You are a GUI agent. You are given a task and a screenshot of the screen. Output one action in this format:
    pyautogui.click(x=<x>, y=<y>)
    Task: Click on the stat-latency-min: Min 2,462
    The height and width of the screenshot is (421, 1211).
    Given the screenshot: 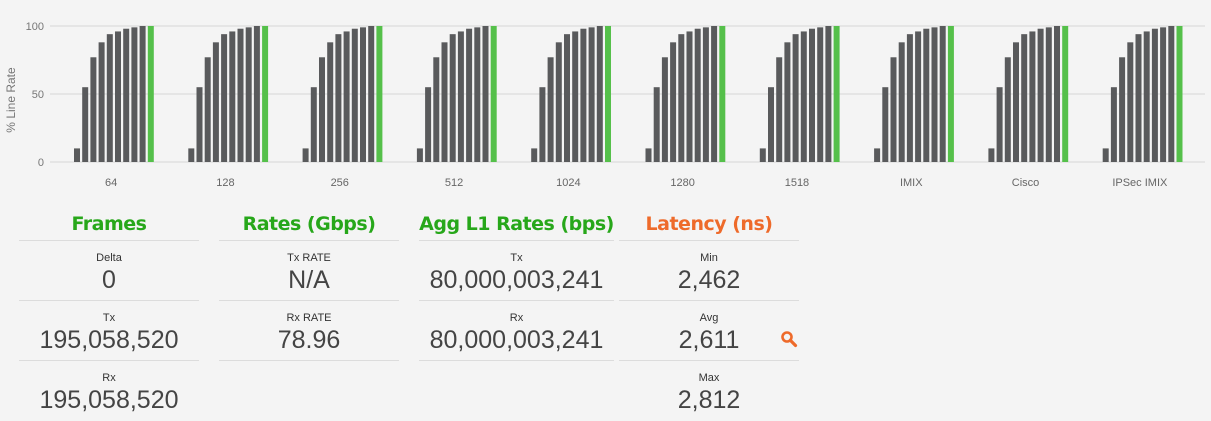 What is the action you would take?
    pyautogui.click(x=709, y=271)
    